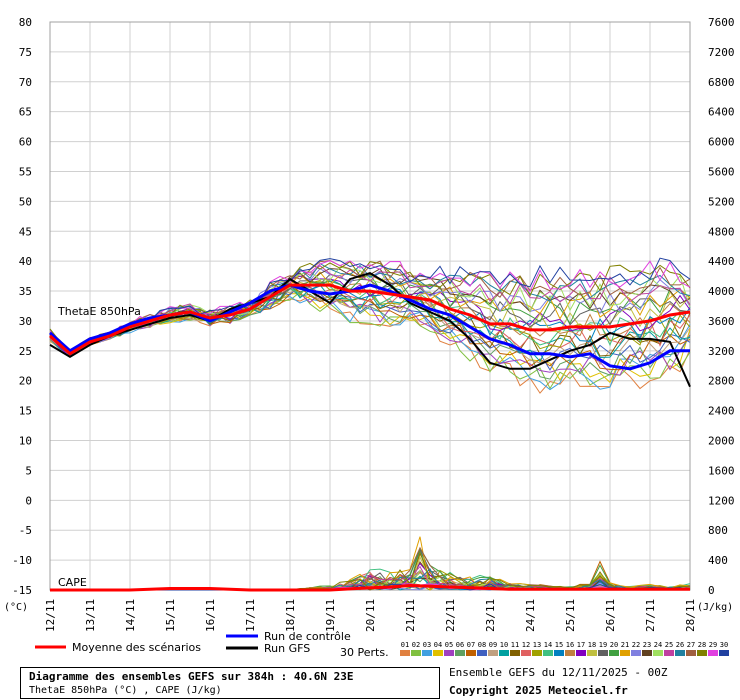 The width and height of the screenshot is (740, 700). What do you see at coordinates (658, 645) in the screenshot?
I see `legend-pert-number: 24` at bounding box center [658, 645].